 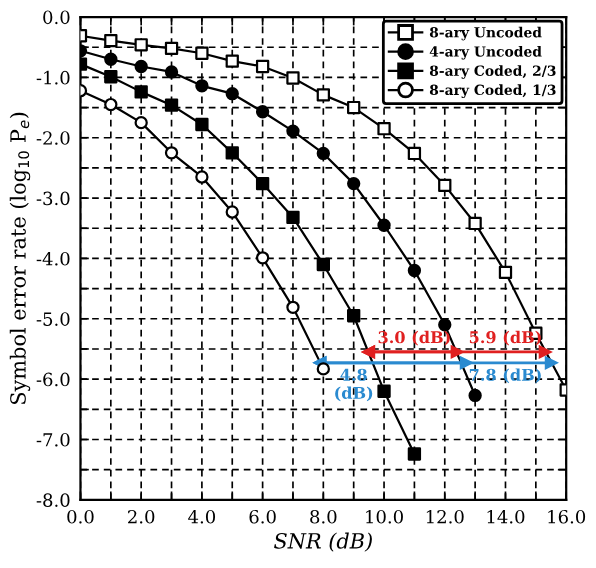 I want to click on x-tick-label: 16.0, so click(x=567, y=516).